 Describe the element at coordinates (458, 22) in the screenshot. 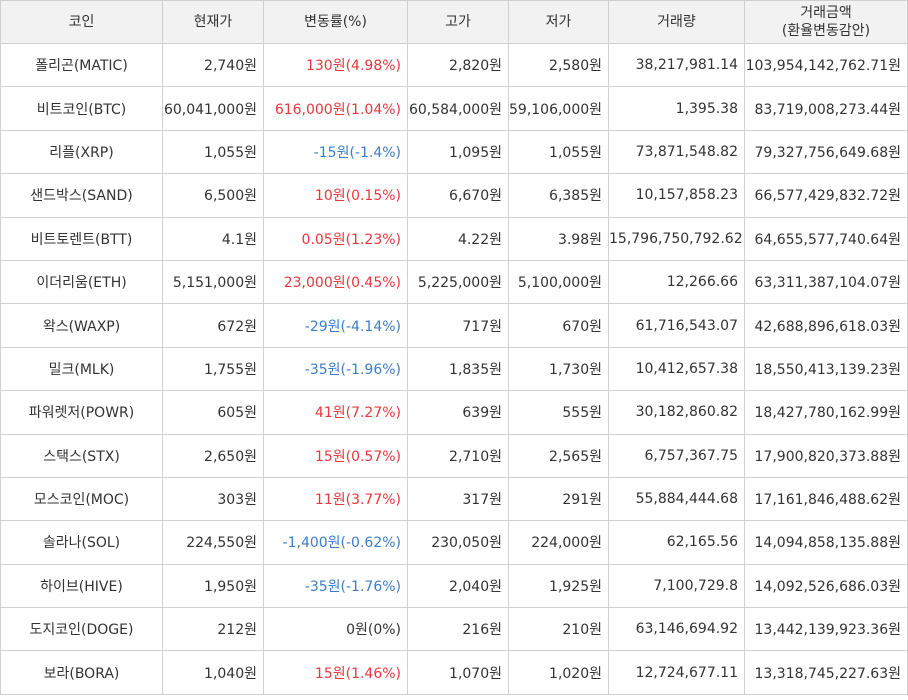

I see `header-high: 고가` at that location.